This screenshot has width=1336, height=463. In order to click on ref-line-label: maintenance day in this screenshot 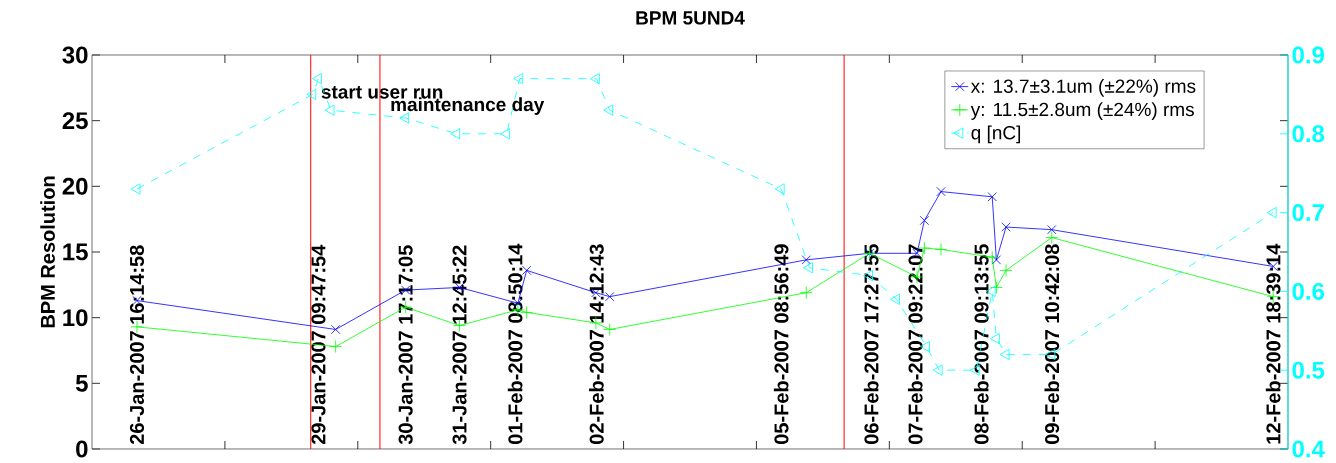, I will do `click(468, 106)`.